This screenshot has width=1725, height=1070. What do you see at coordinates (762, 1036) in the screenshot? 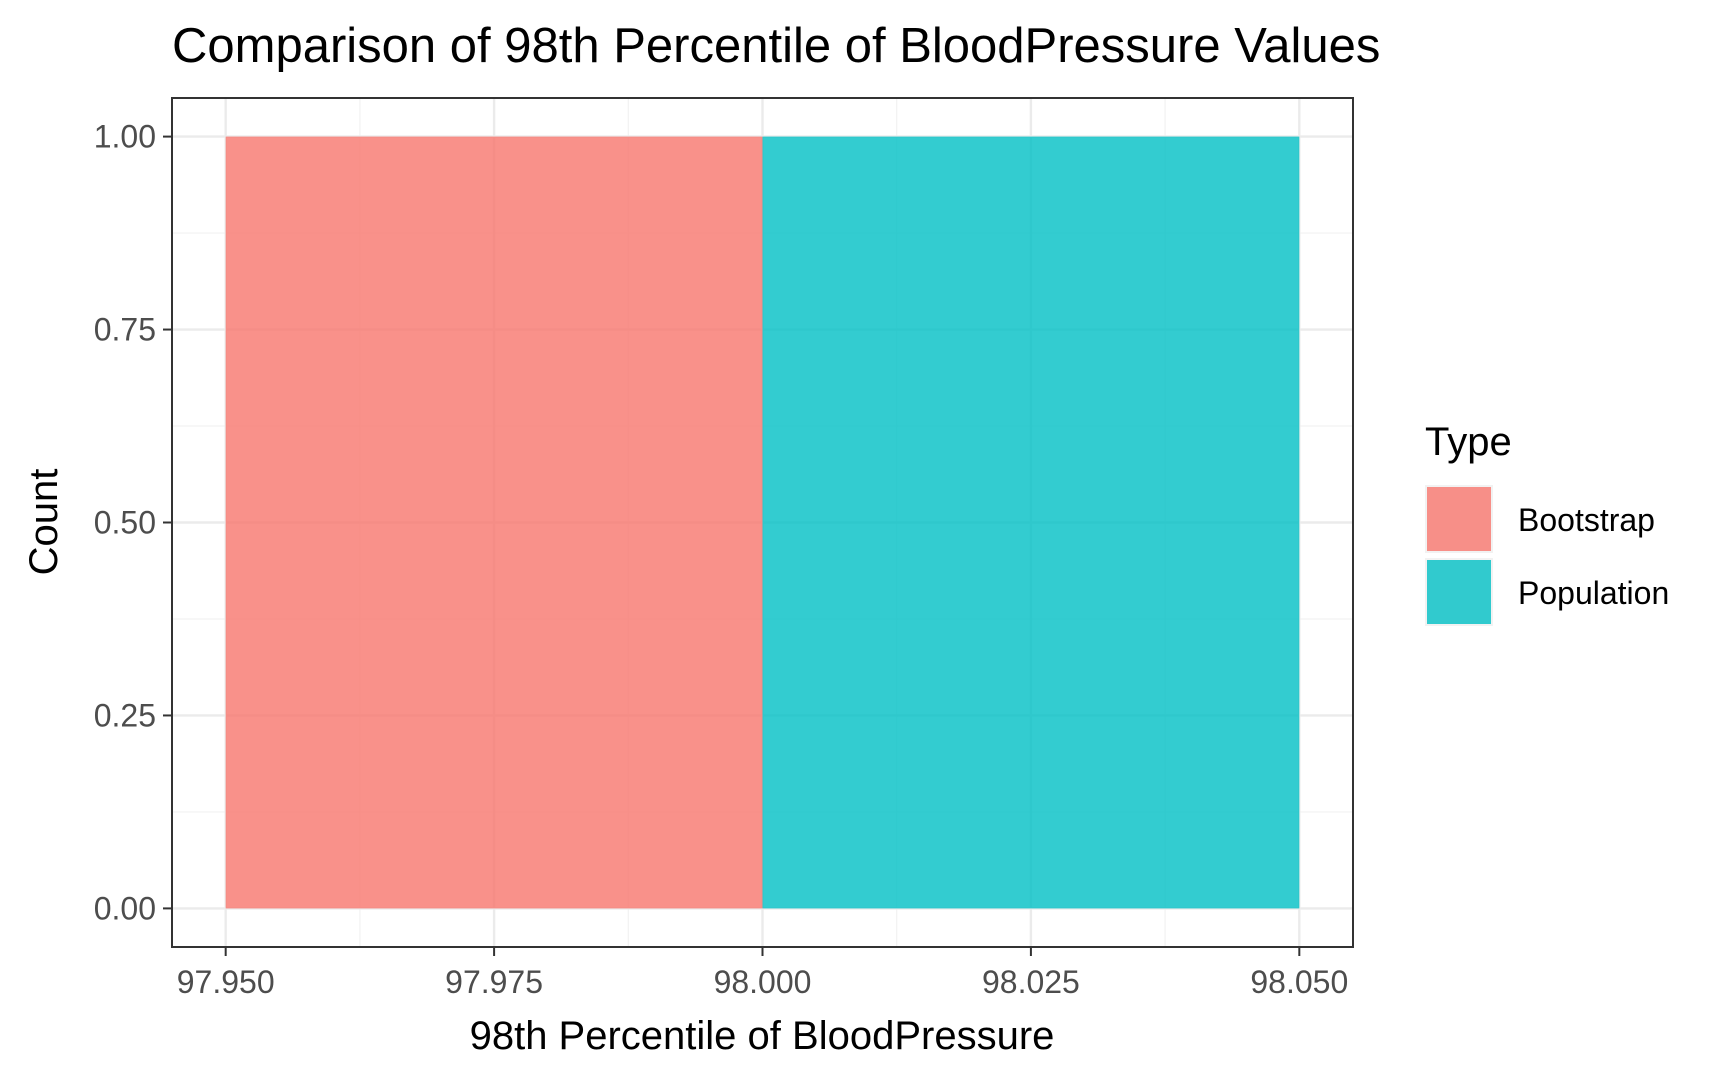
I see `x-axis-label: 98th Percentile of BloodPressure` at bounding box center [762, 1036].